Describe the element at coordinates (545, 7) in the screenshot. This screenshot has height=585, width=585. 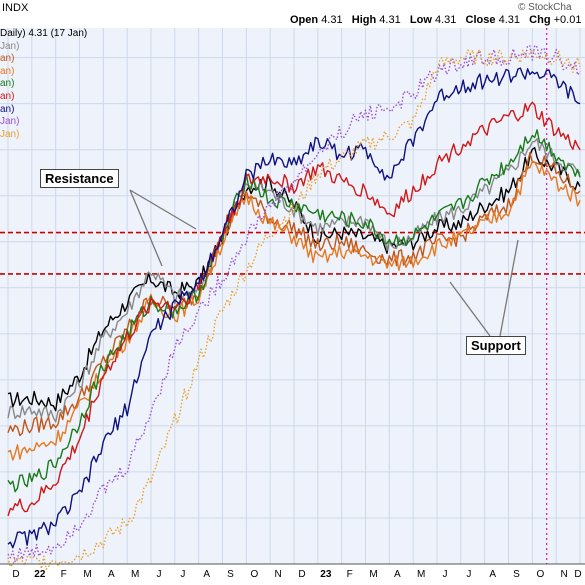
I see `watermark: © StockCha` at that location.